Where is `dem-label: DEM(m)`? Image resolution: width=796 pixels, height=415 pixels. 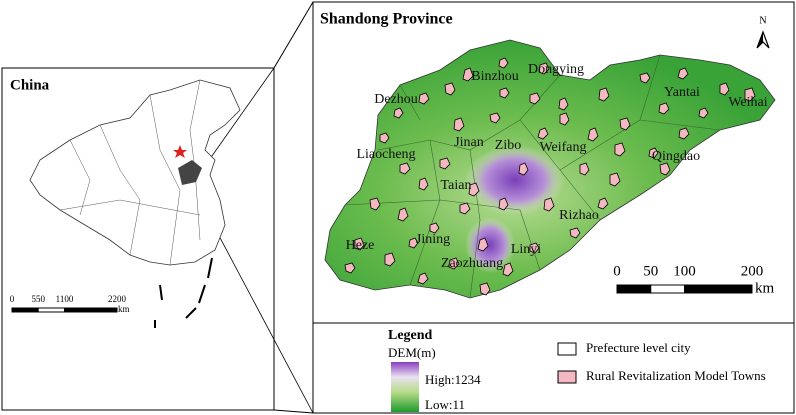
dem-label: DEM(m) is located at coordinates (412, 352).